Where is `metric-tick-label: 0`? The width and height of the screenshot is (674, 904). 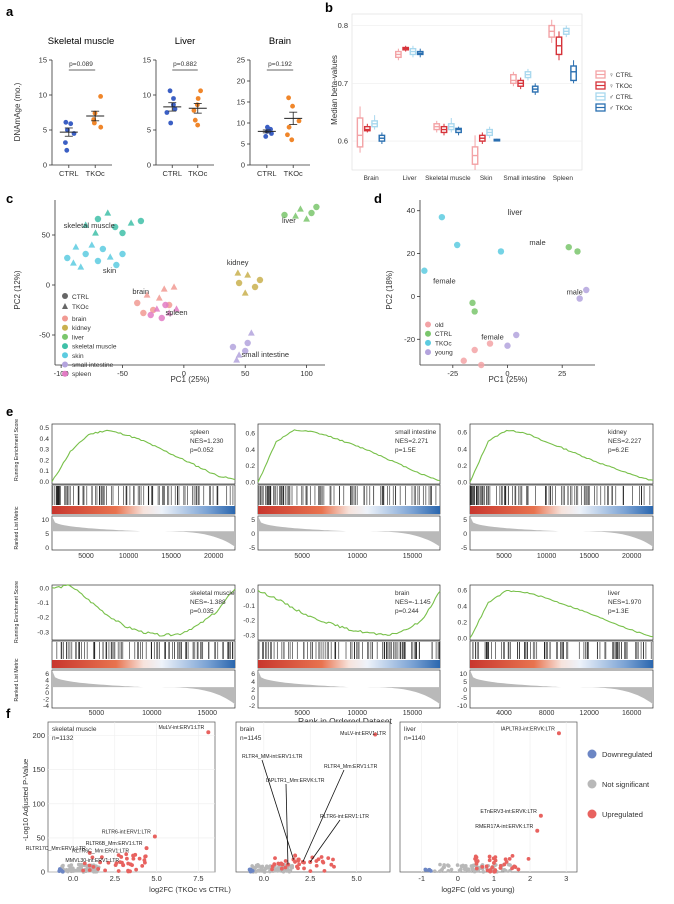
metric-tick-label: 0 is located at coordinates (47, 548).